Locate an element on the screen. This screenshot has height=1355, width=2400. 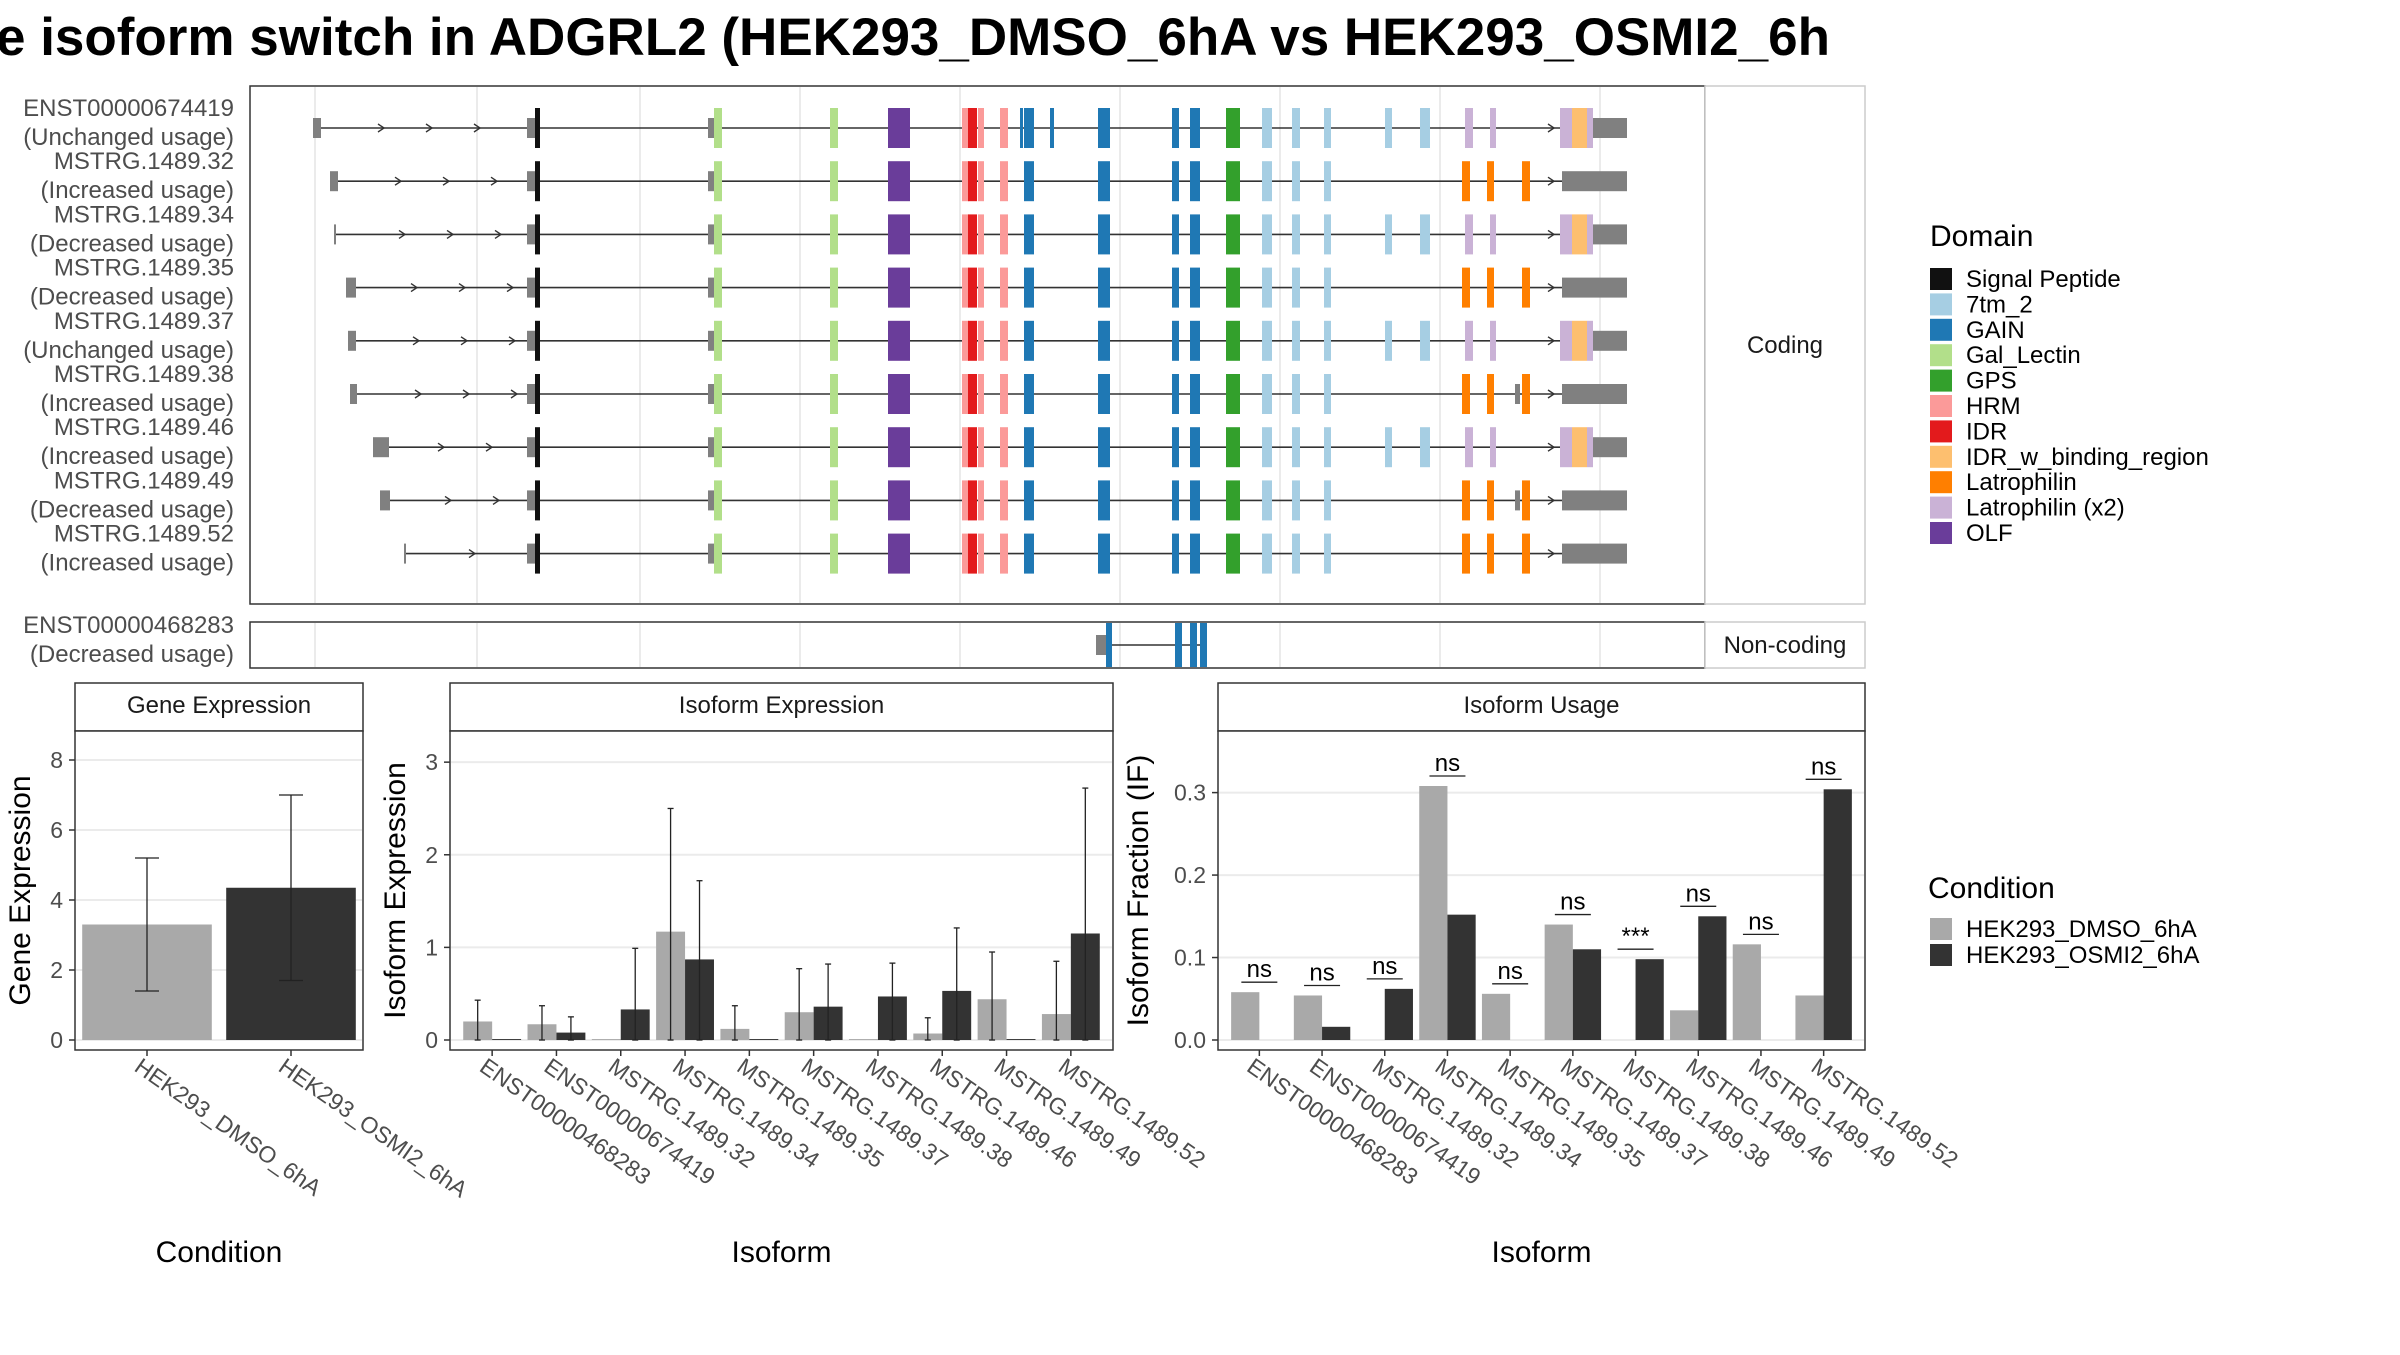
noncoding-strip is located at coordinates (1785, 645).